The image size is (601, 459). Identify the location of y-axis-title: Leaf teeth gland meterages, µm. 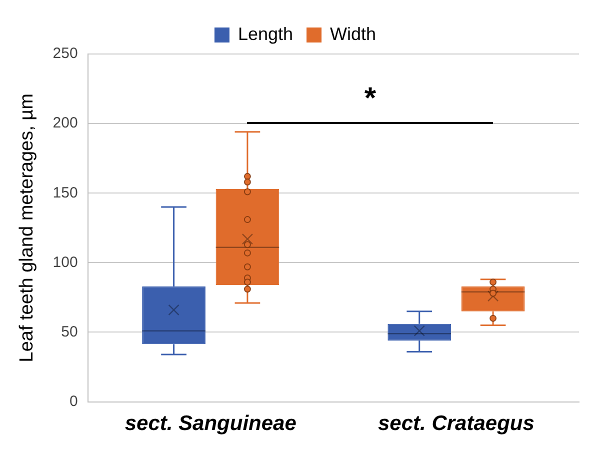
(27, 228).